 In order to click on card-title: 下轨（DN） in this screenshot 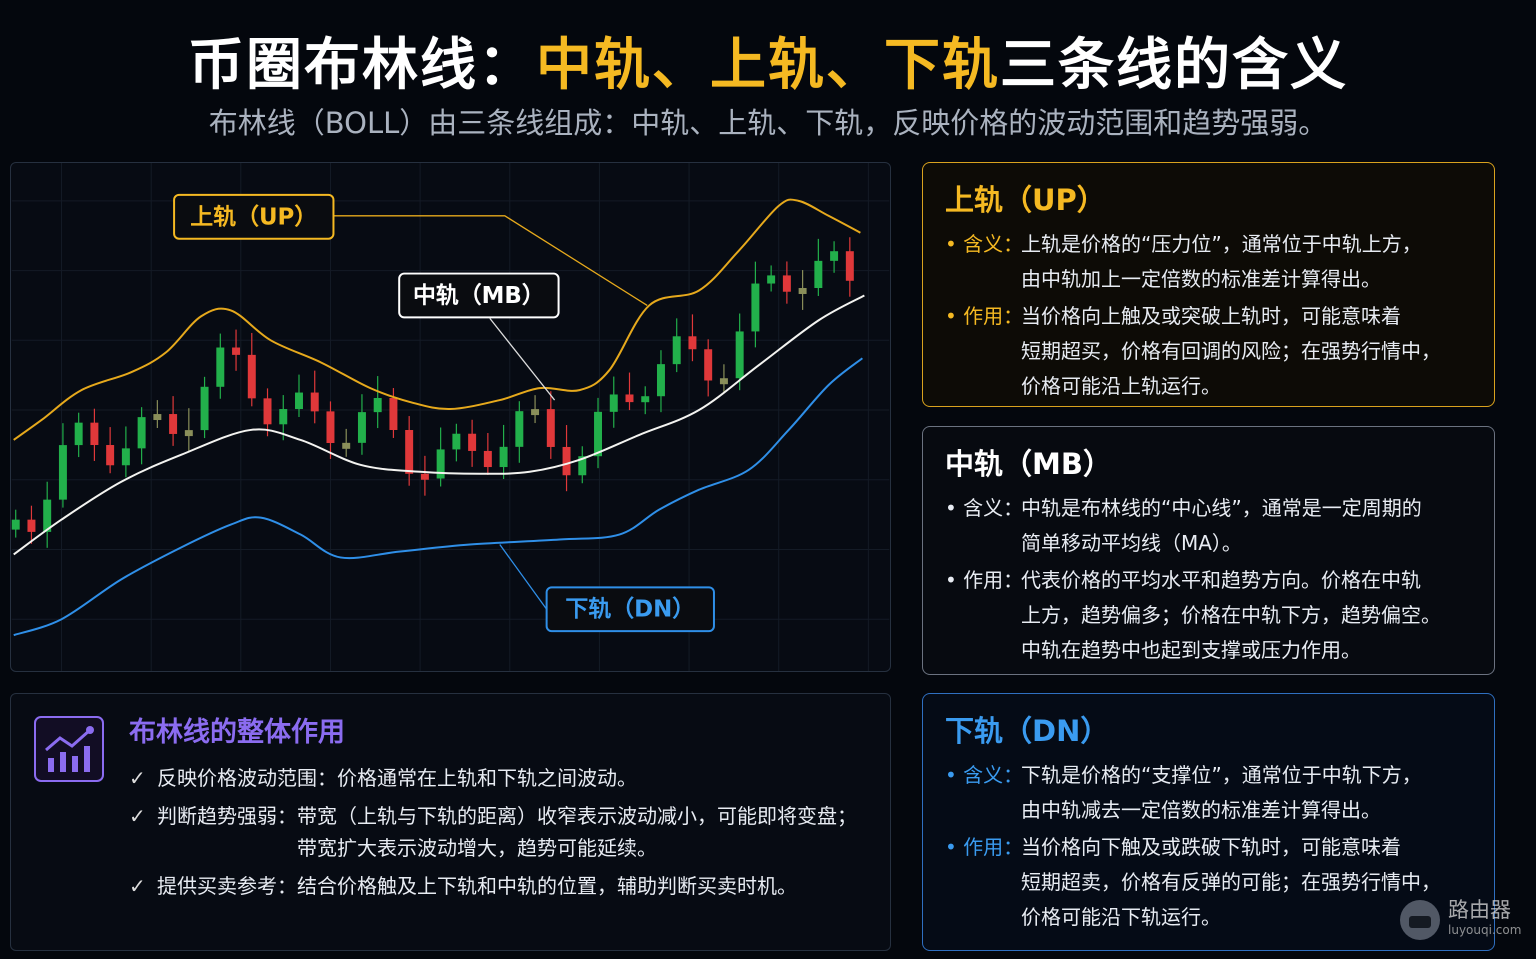, I will do `click(1027, 731)`.